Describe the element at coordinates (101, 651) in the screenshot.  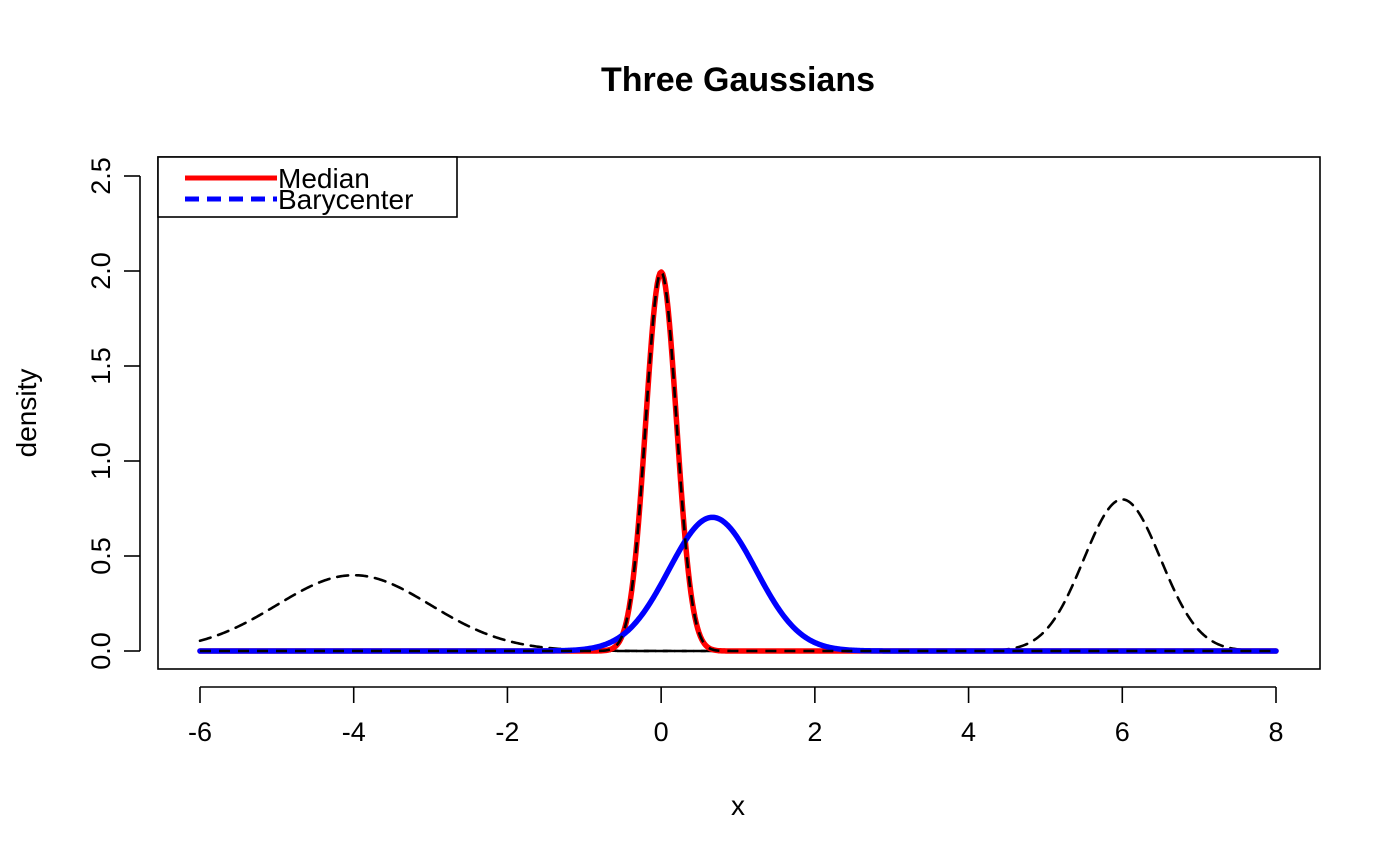
I see `y-tick-label: 0.0` at that location.